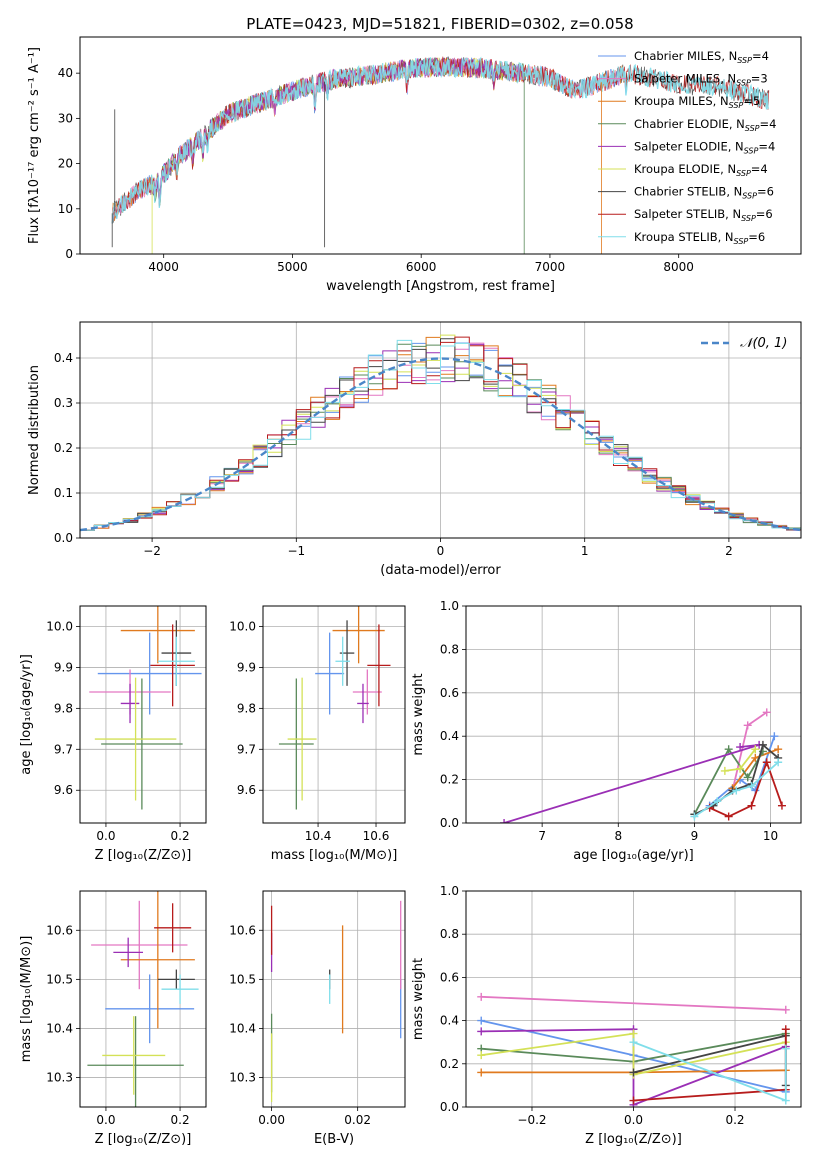 The width and height of the screenshot is (819, 1170). I want to click on y-axis-label: Normed distribution, so click(34, 430).